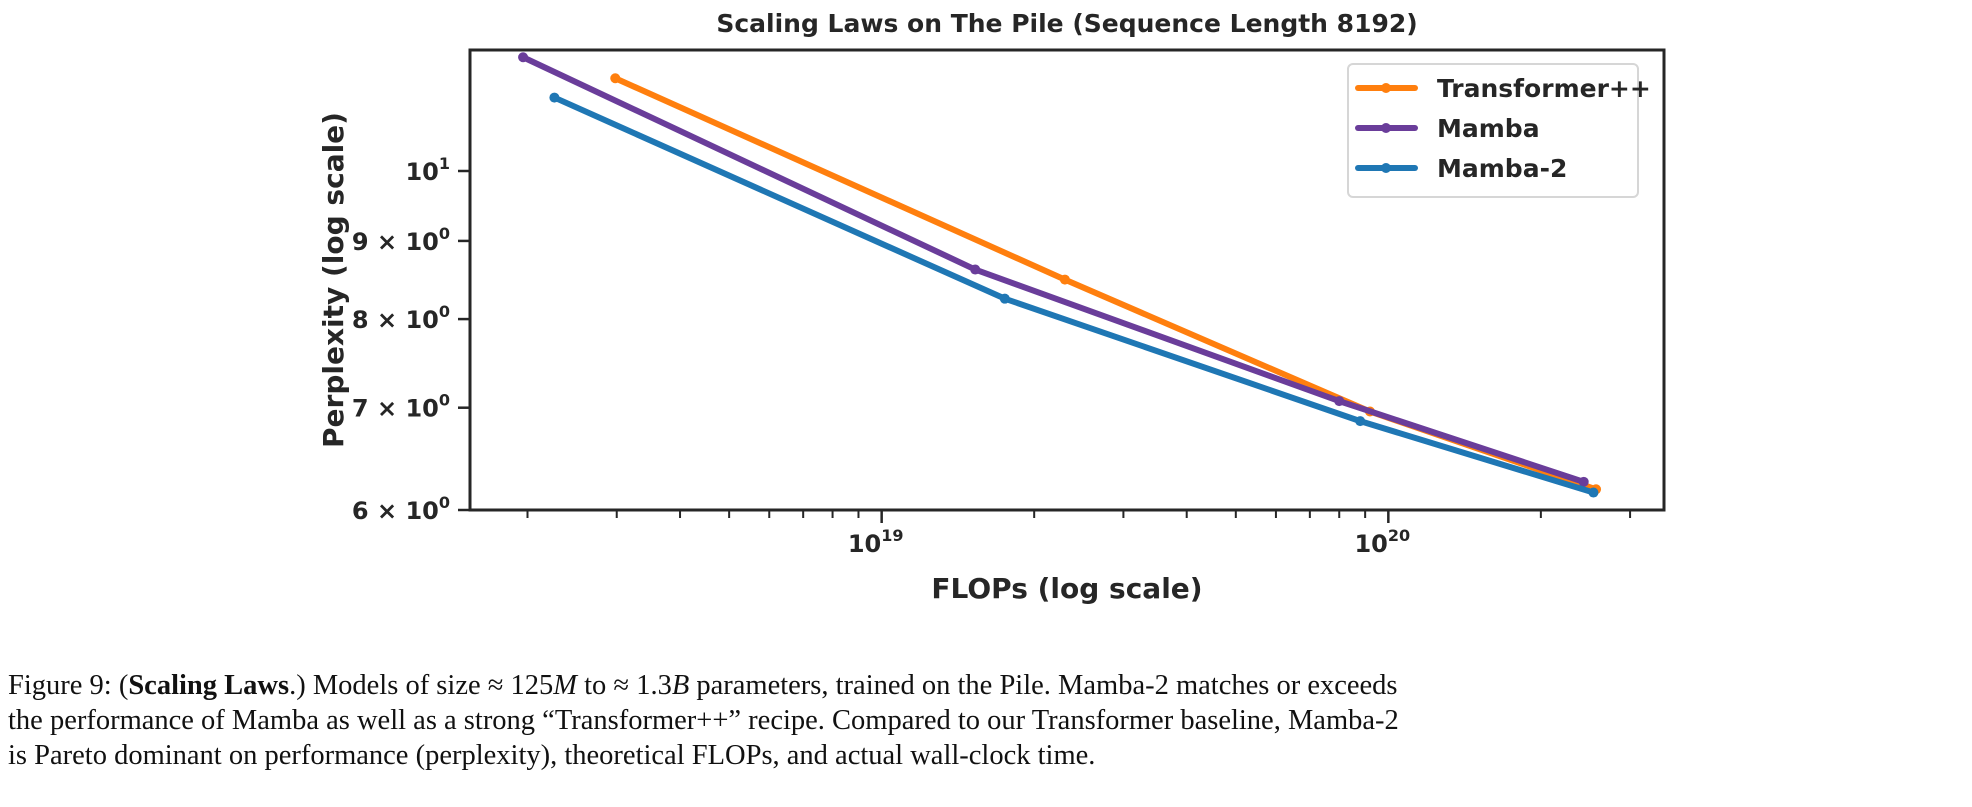 This screenshot has width=1972, height=807. Describe the element at coordinates (401, 240) in the screenshot. I see `y-tick-label: 9 × 100` at that location.